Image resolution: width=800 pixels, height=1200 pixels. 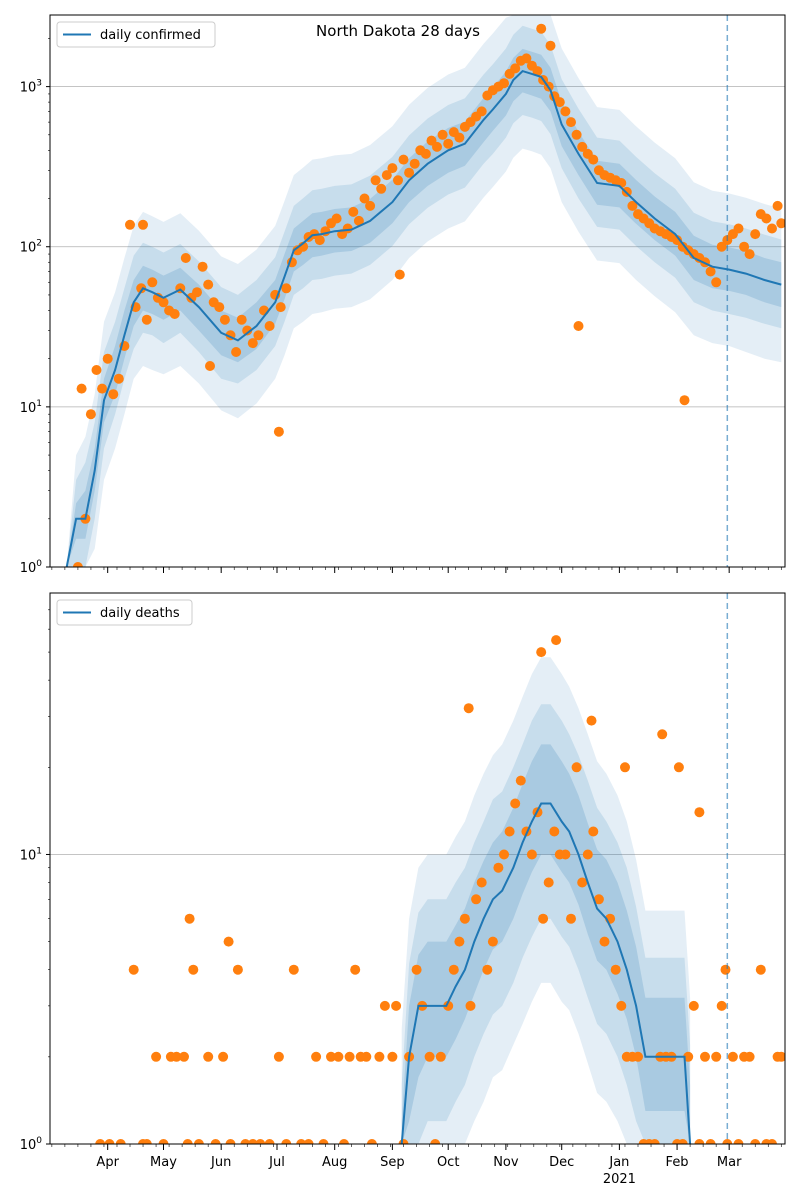 What do you see at coordinates (31, 567) in the screenshot?
I see `confirmed-ytick-label-0: 100` at bounding box center [31, 567].